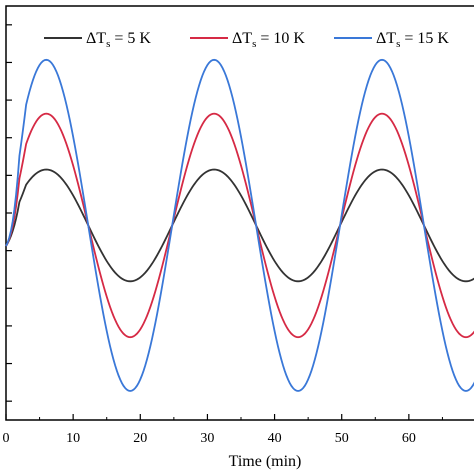 The height and width of the screenshot is (474, 474). I want to click on legend-label-3: ΔTs = 15 K, so click(412, 40).